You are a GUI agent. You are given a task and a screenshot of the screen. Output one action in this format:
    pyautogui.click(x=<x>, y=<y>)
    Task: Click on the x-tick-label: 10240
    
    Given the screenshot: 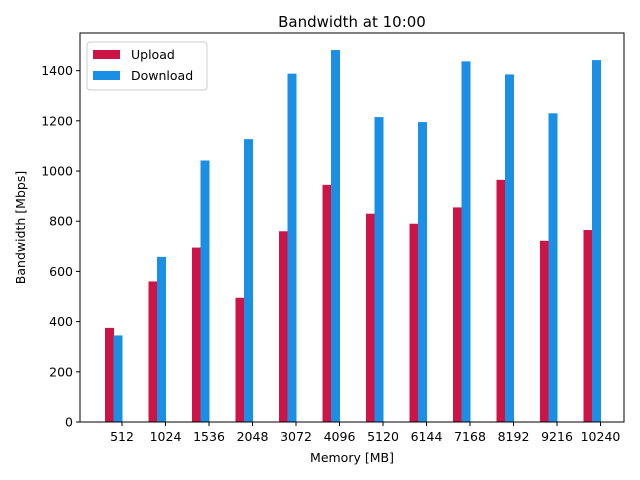 What is the action you would take?
    pyautogui.click(x=601, y=436)
    